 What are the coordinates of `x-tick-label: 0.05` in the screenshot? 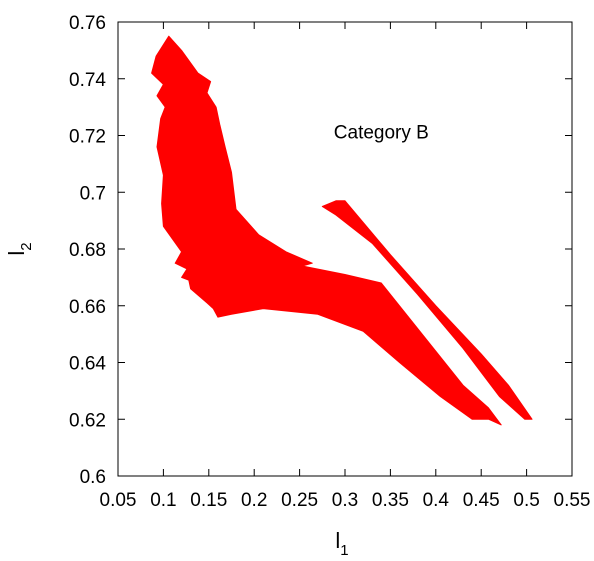 It's located at (118, 500).